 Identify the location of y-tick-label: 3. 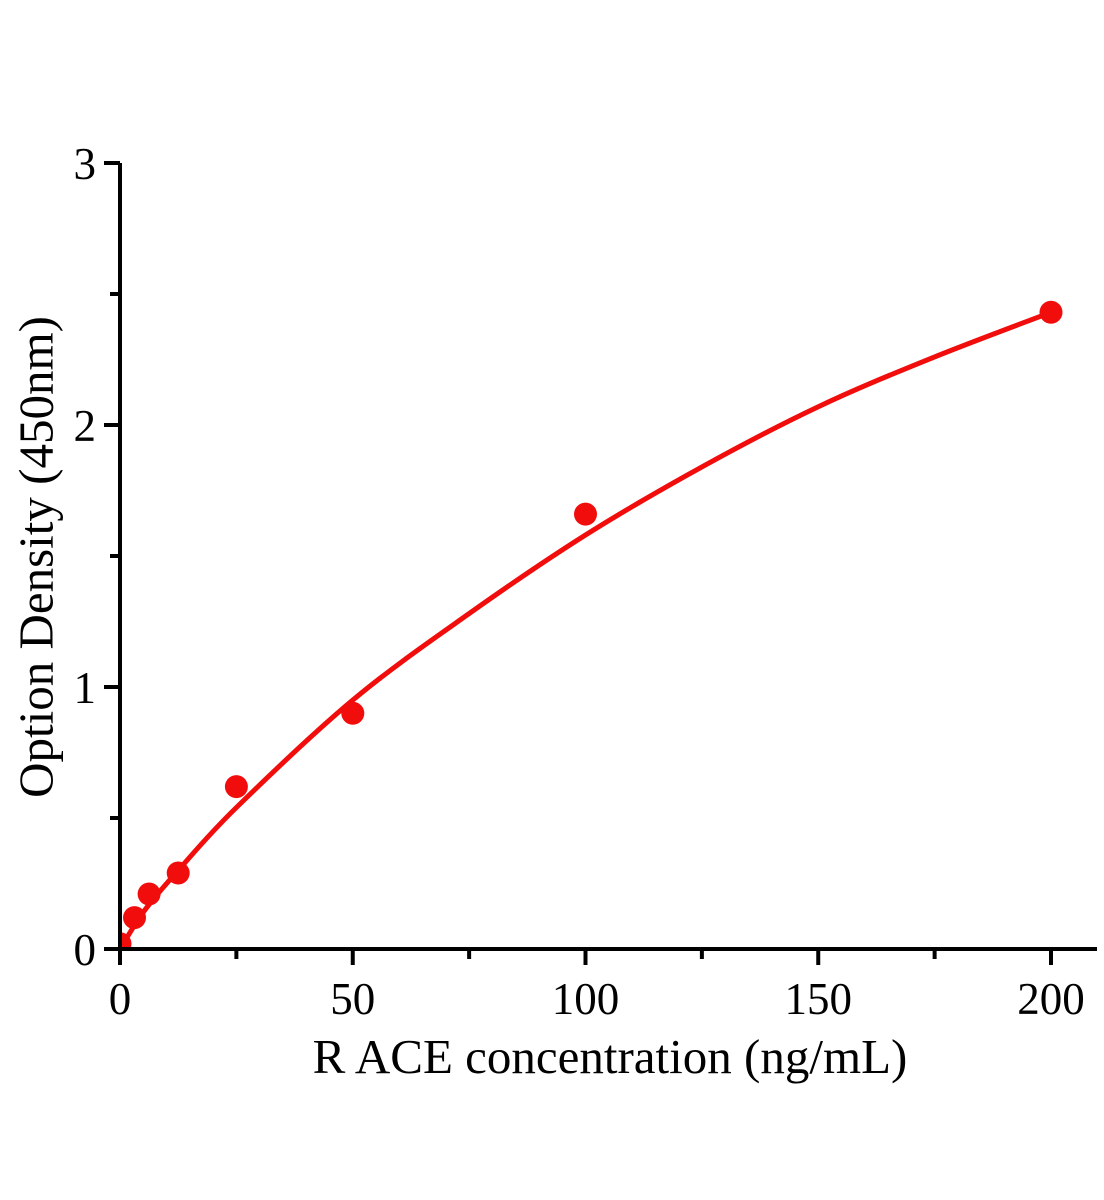
(85, 164).